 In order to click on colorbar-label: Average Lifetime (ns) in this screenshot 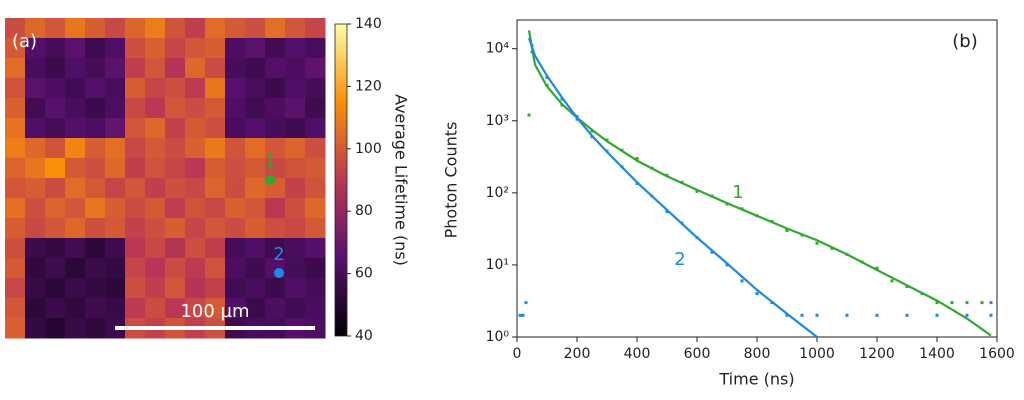, I will do `click(401, 180)`.